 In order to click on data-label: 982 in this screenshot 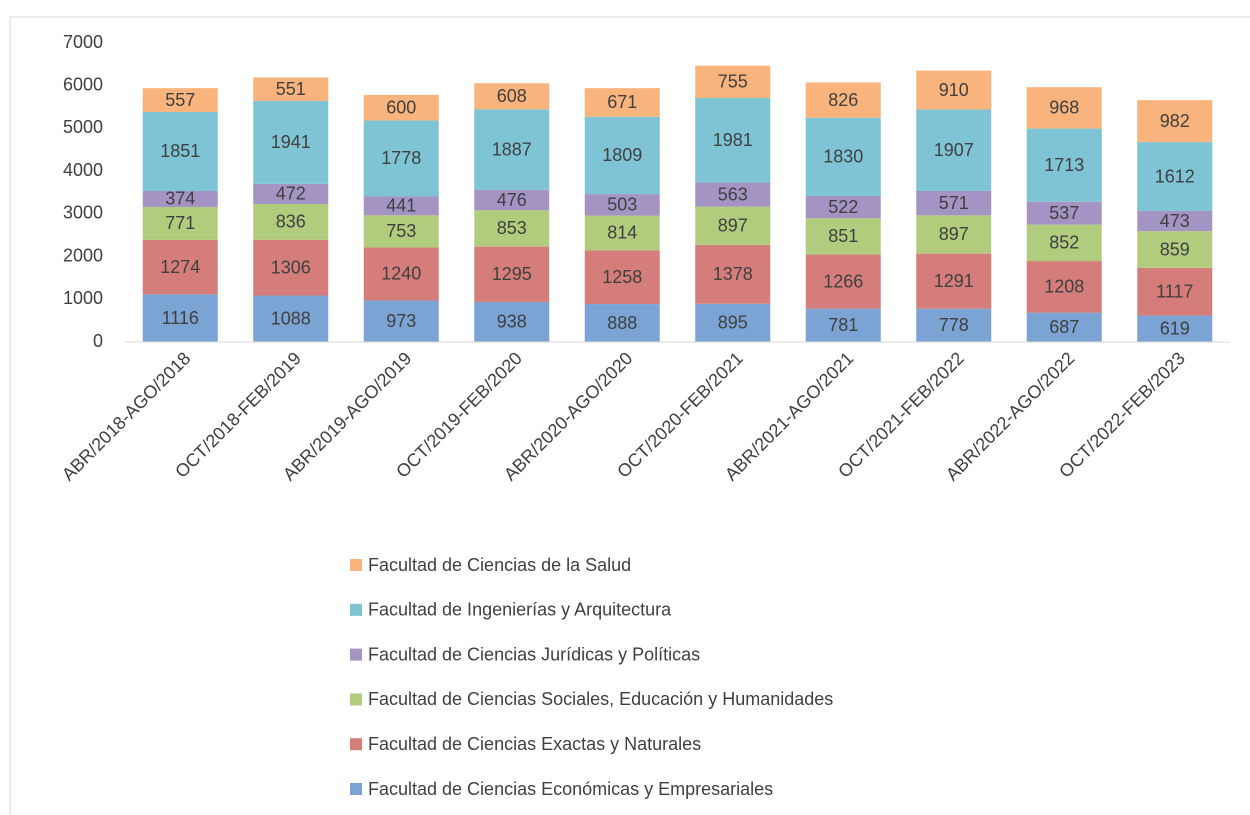, I will do `click(1175, 121)`.